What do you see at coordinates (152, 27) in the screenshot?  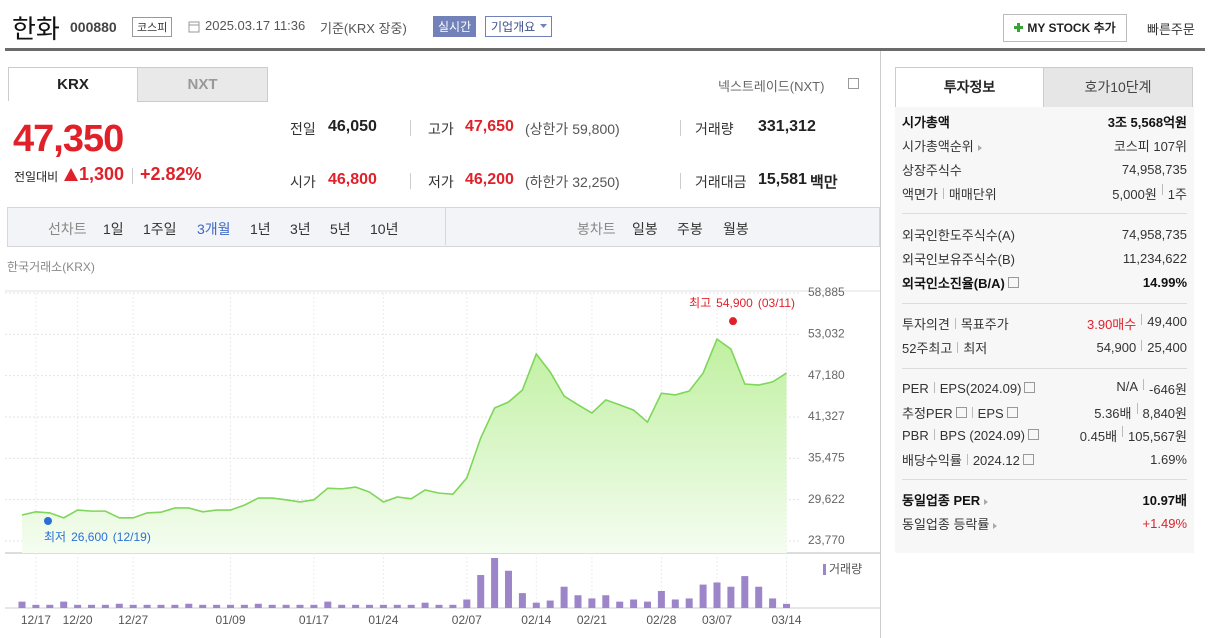 I see `market-badge: 코스피` at bounding box center [152, 27].